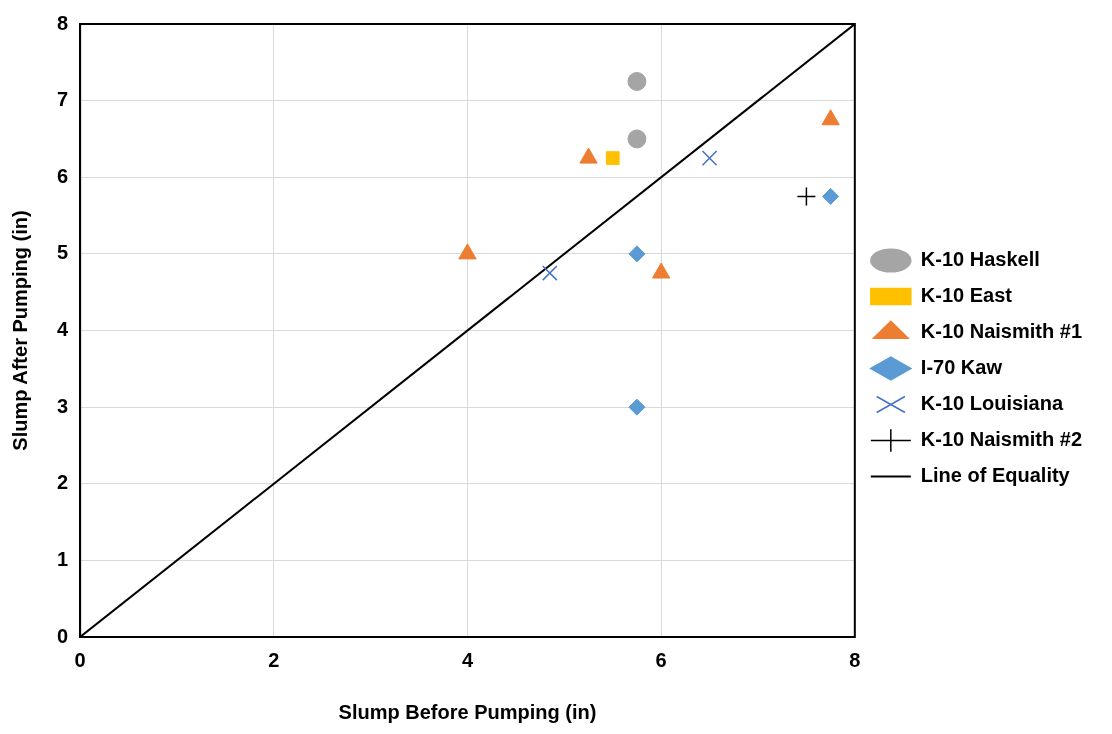 The width and height of the screenshot is (1112, 734). What do you see at coordinates (19, 330) in the screenshot?
I see `y-axis-title: Slump After Pumping (in)` at bounding box center [19, 330].